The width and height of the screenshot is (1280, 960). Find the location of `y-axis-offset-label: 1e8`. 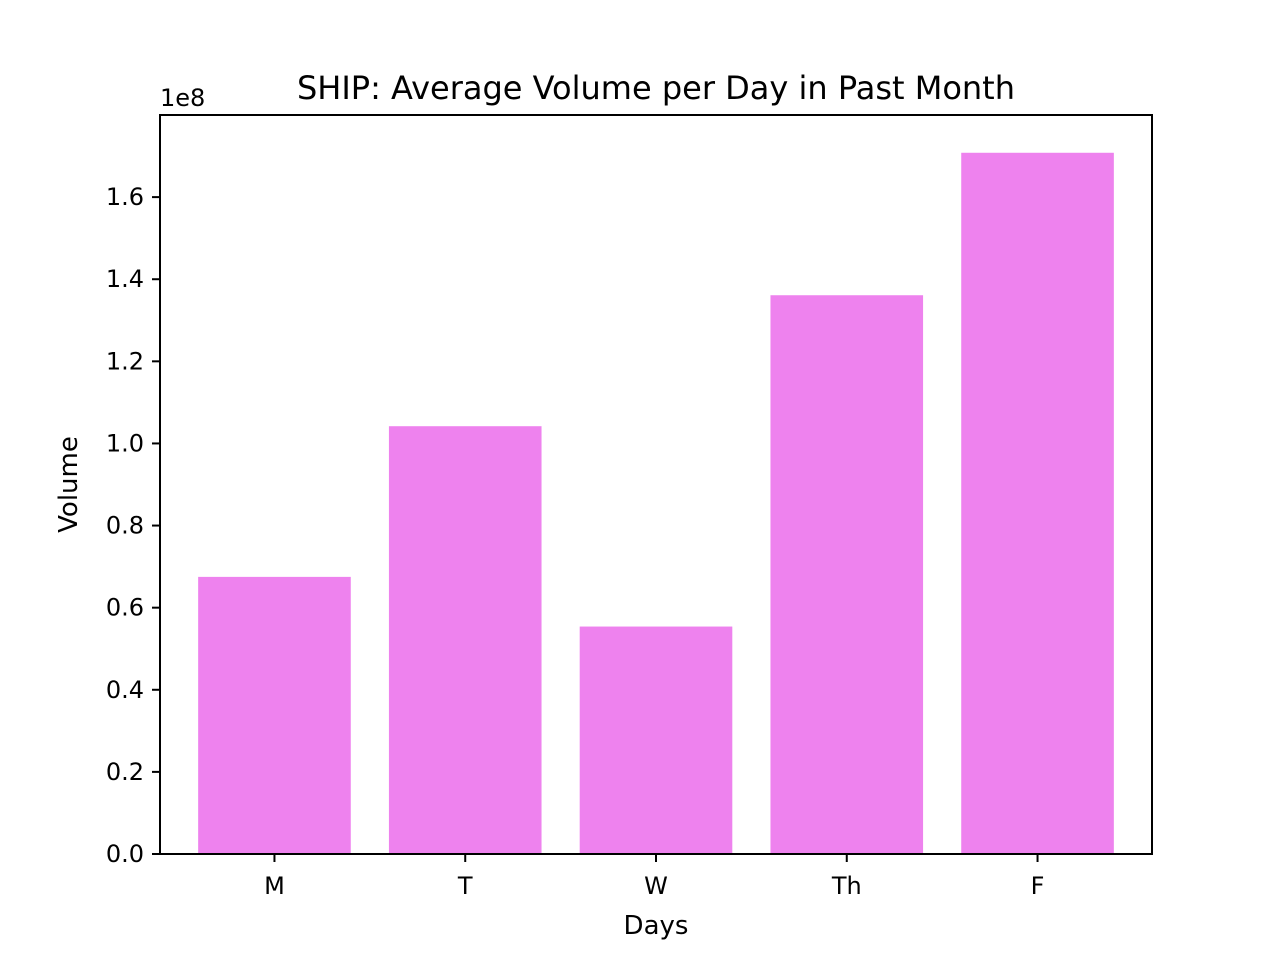

y-axis-offset-label: 1e8 is located at coordinates (182, 98).